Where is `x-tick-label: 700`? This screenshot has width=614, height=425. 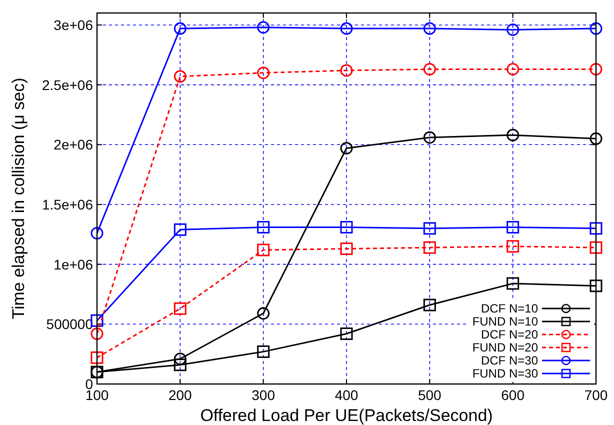
x-tick-label: 700 is located at coordinates (596, 395).